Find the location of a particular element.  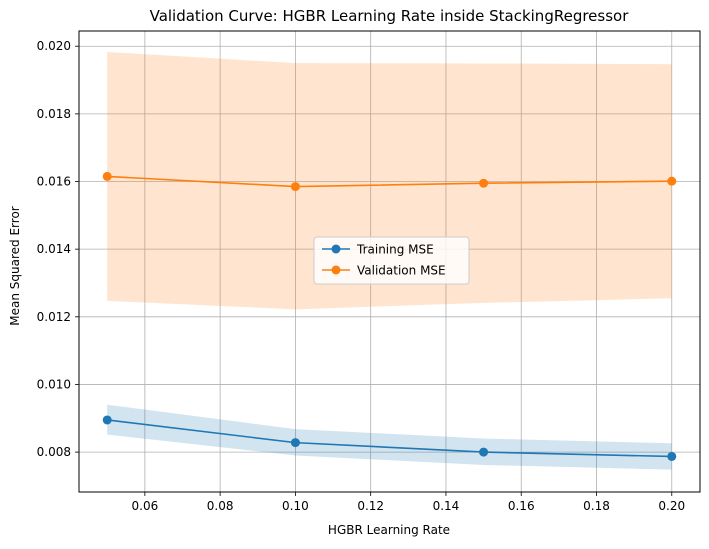

x-tick-label: 0.08 is located at coordinates (220, 506).